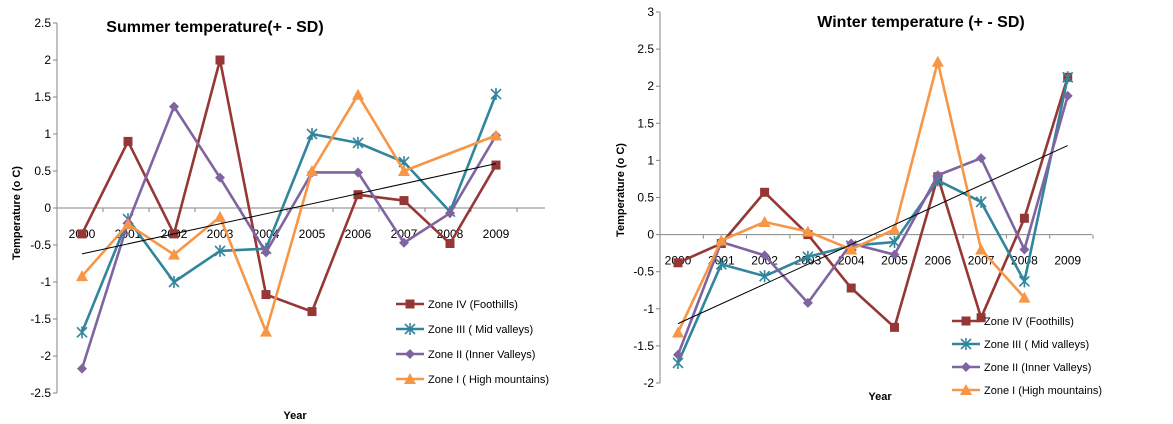 Image resolution: width=1173 pixels, height=424 pixels. Describe the element at coordinates (1067, 261) in the screenshot. I see `x-tick-label: 2009` at that location.